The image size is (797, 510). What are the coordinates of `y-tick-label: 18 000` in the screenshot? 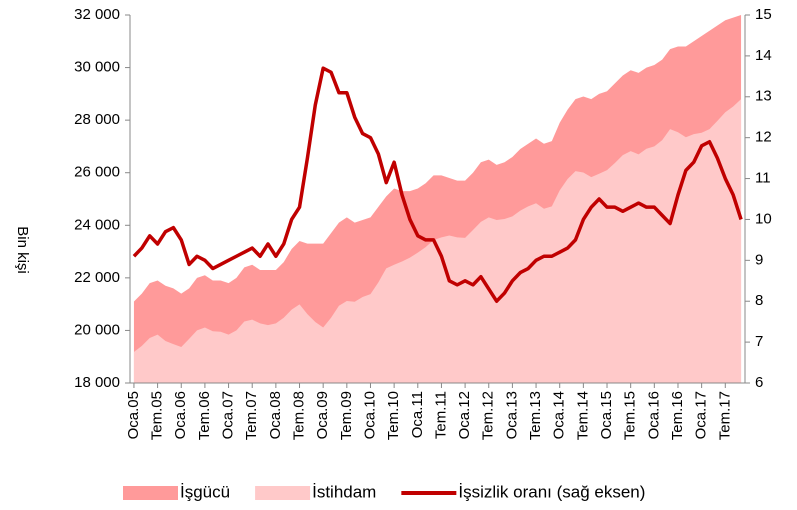 It's located at (97, 382).